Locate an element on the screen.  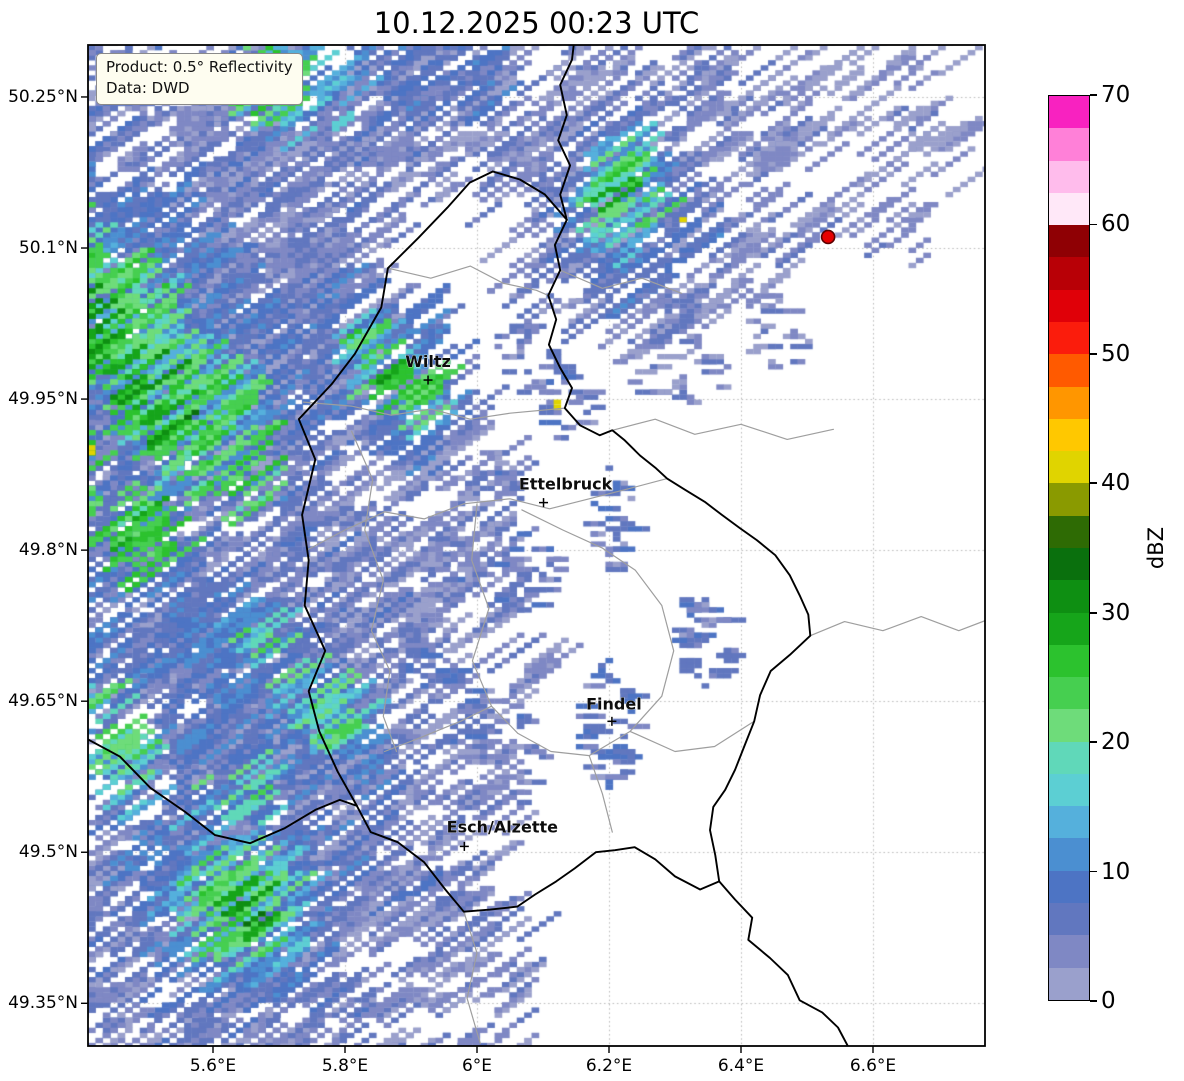
figure-title: 10.12.2025 00:23 UTC is located at coordinates (536, 23).